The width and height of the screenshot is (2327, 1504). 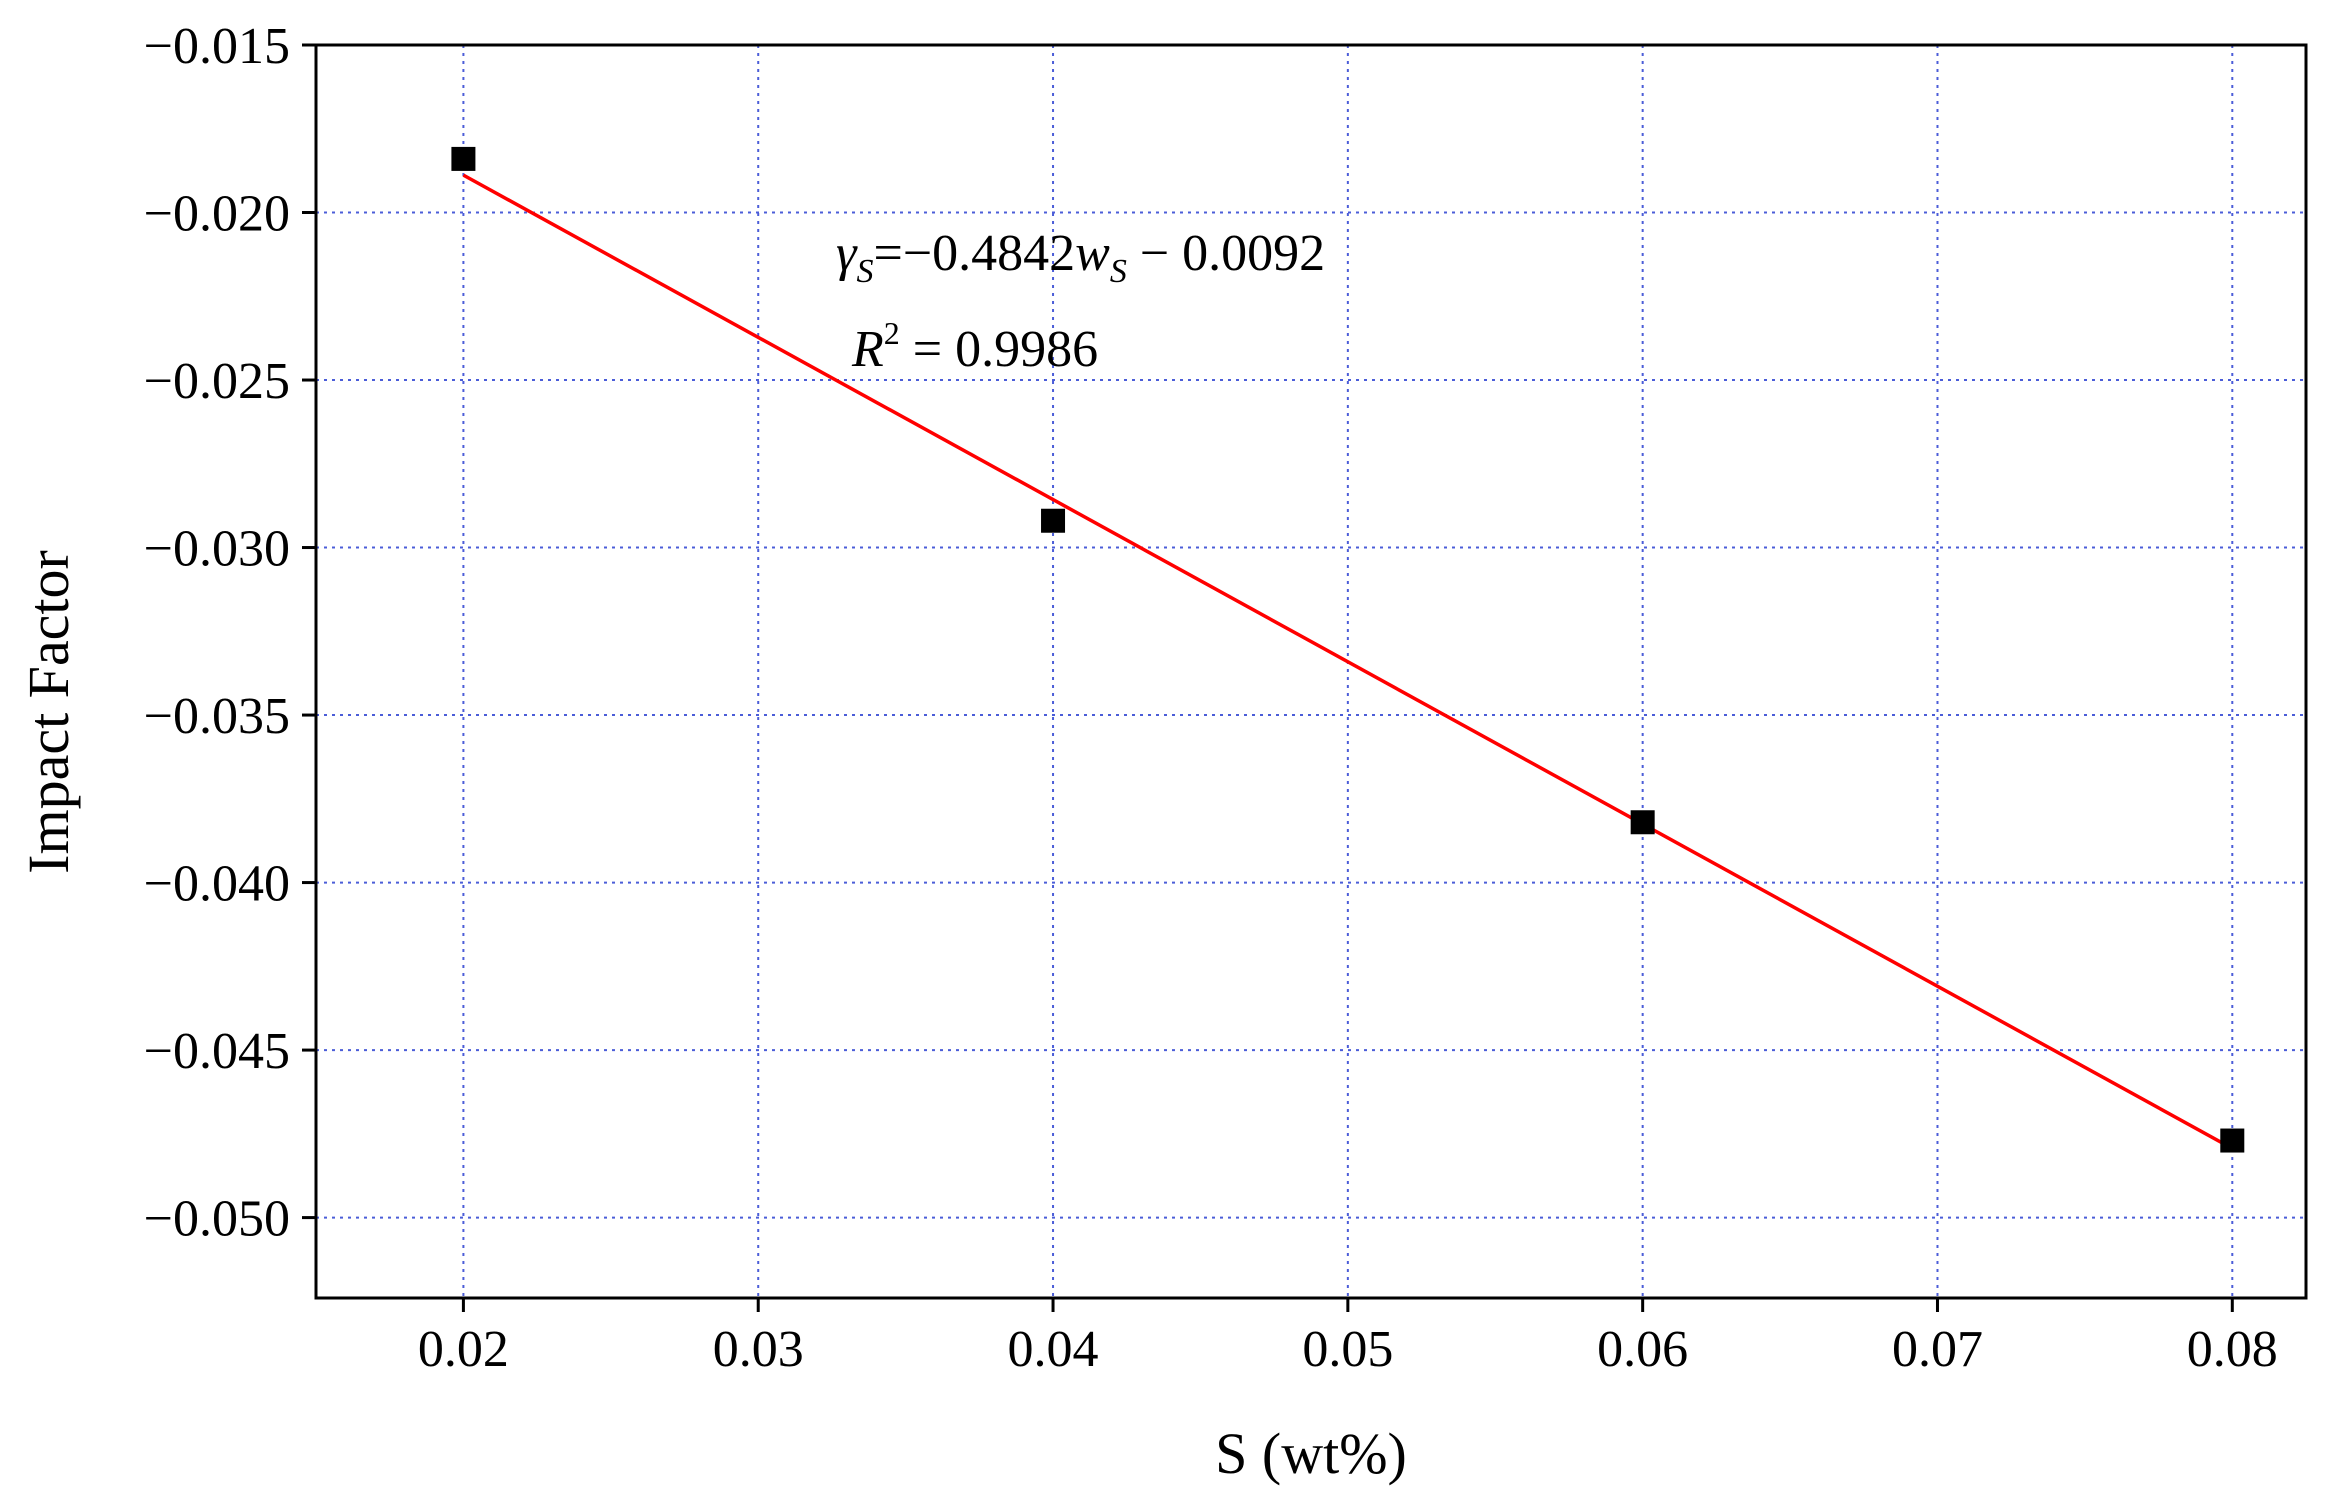 I want to click on eq-gamma: γ, so click(x=847, y=253).